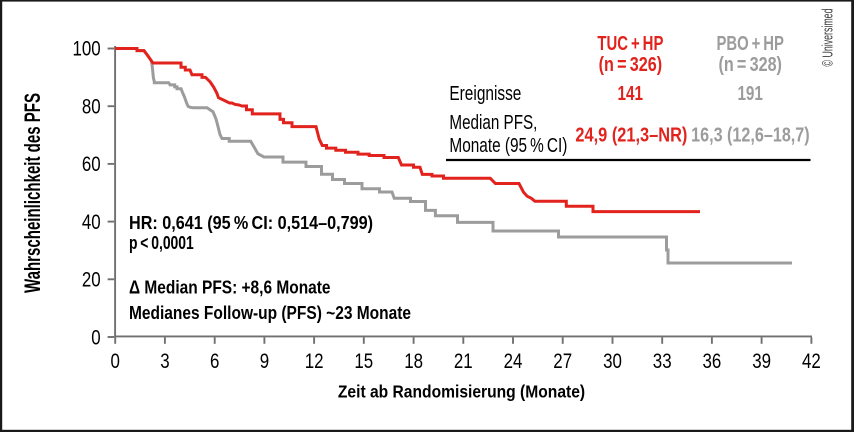 The image size is (854, 432). I want to click on svg-text: 24, so click(513, 361).